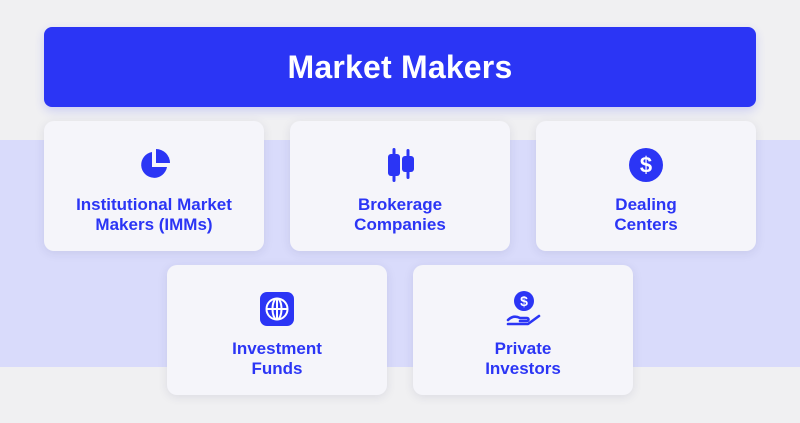 The height and width of the screenshot is (423, 800). What do you see at coordinates (277, 330) in the screenshot?
I see `card-investment-funds: Investment Funds` at bounding box center [277, 330].